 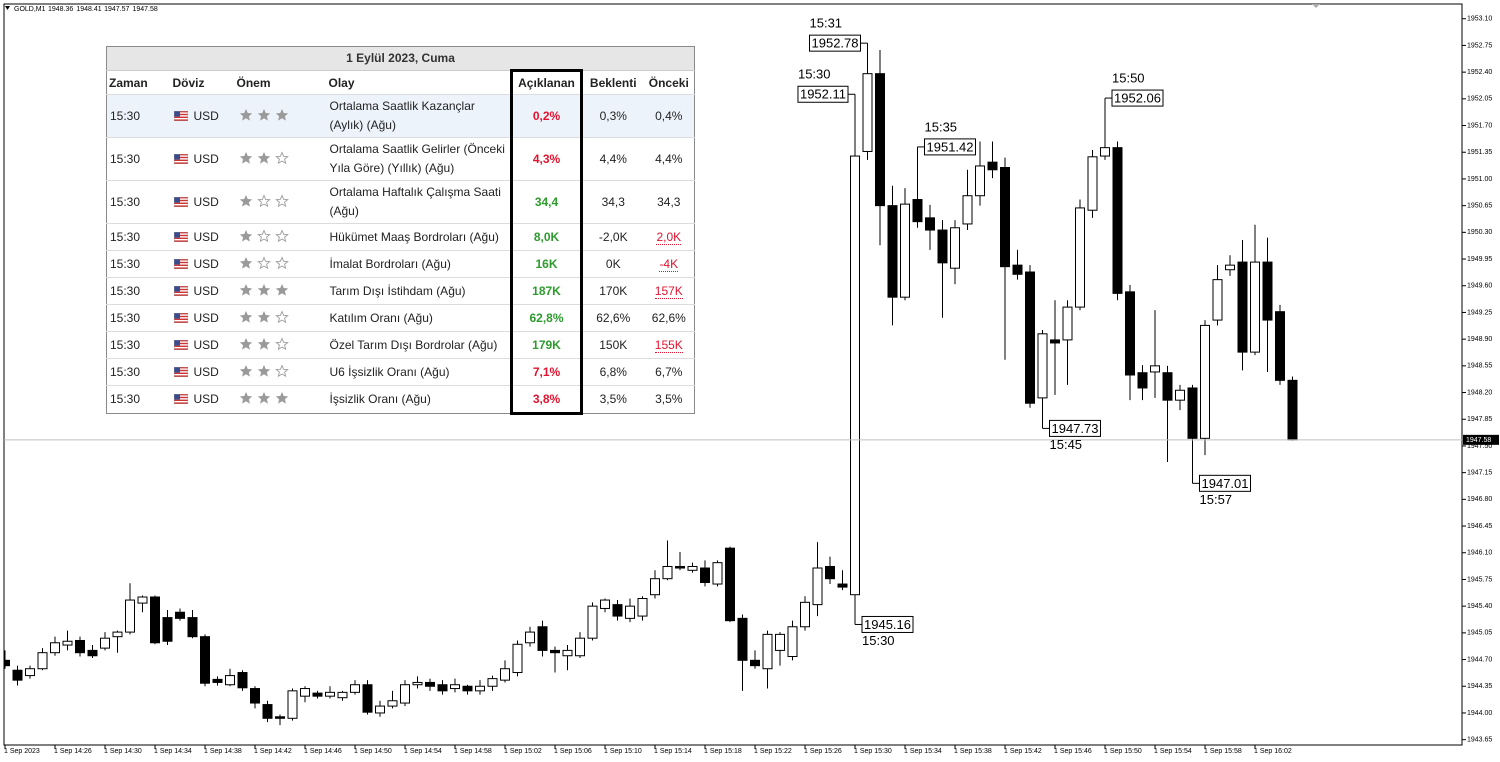 What do you see at coordinates (613, 82) in the screenshot?
I see `column-header: Beklenti` at bounding box center [613, 82].